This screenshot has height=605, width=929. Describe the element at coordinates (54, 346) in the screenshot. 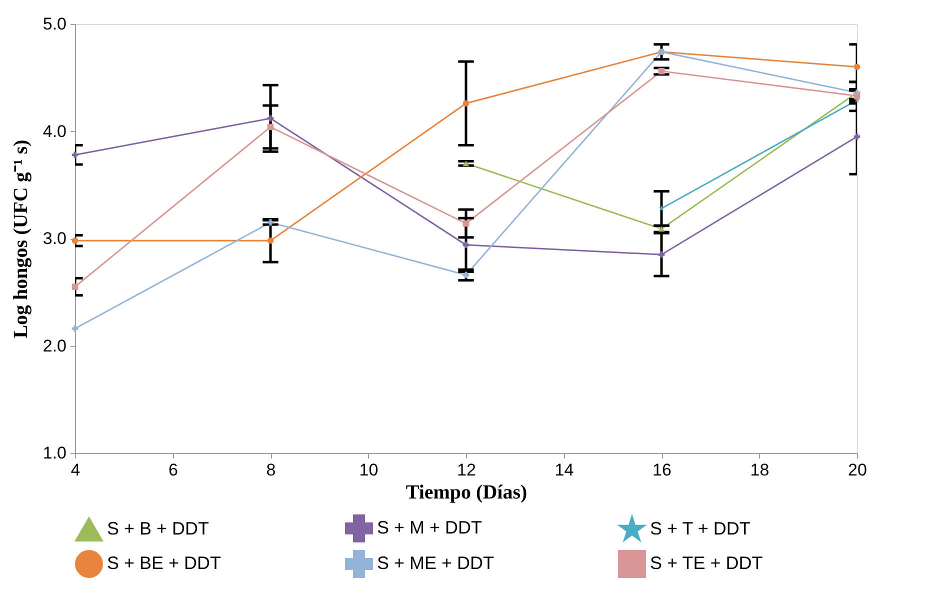

I see `y-tick-label: 2.0` at that location.